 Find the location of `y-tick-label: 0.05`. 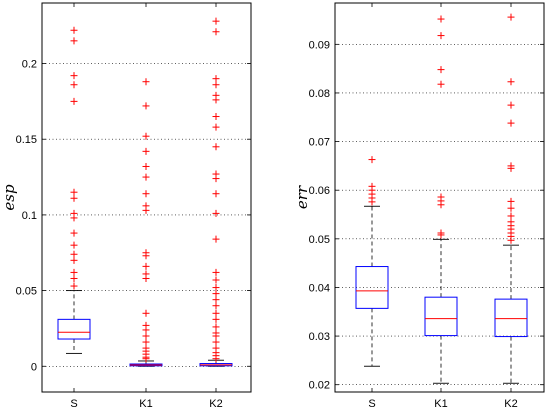

y-tick-label: 0.05 is located at coordinates (319, 240).